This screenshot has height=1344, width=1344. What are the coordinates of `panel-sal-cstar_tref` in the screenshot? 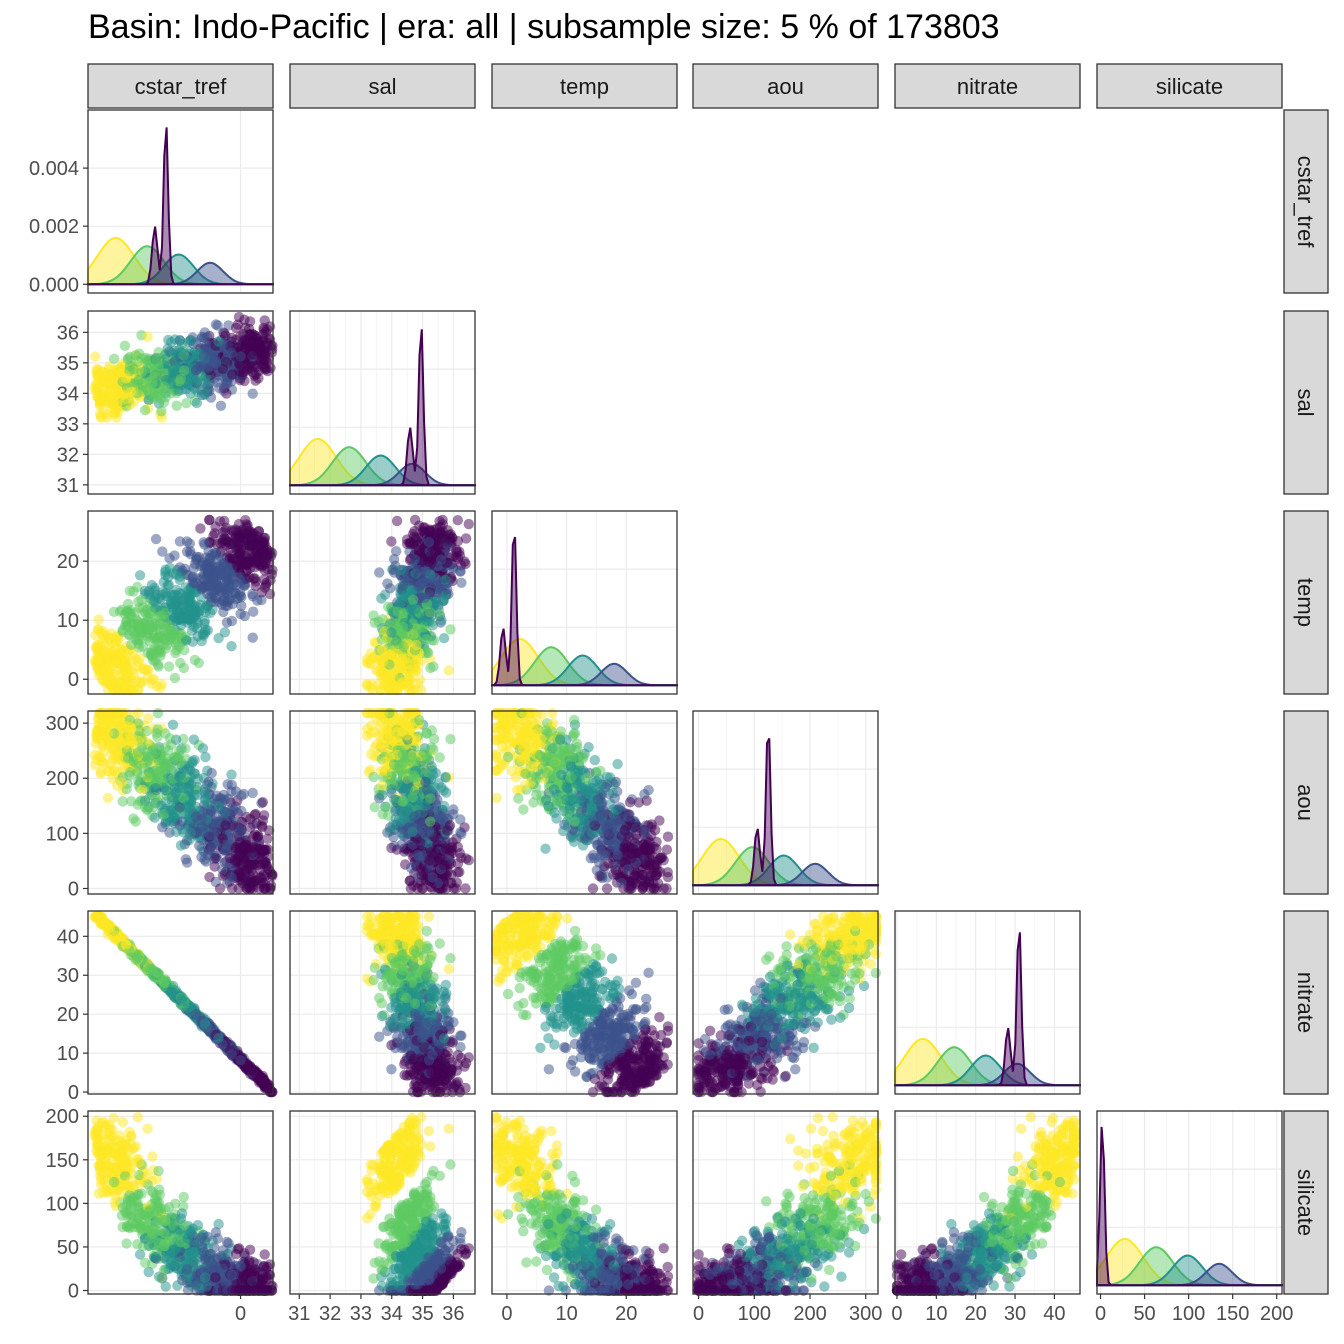 It's located at (182, 402).